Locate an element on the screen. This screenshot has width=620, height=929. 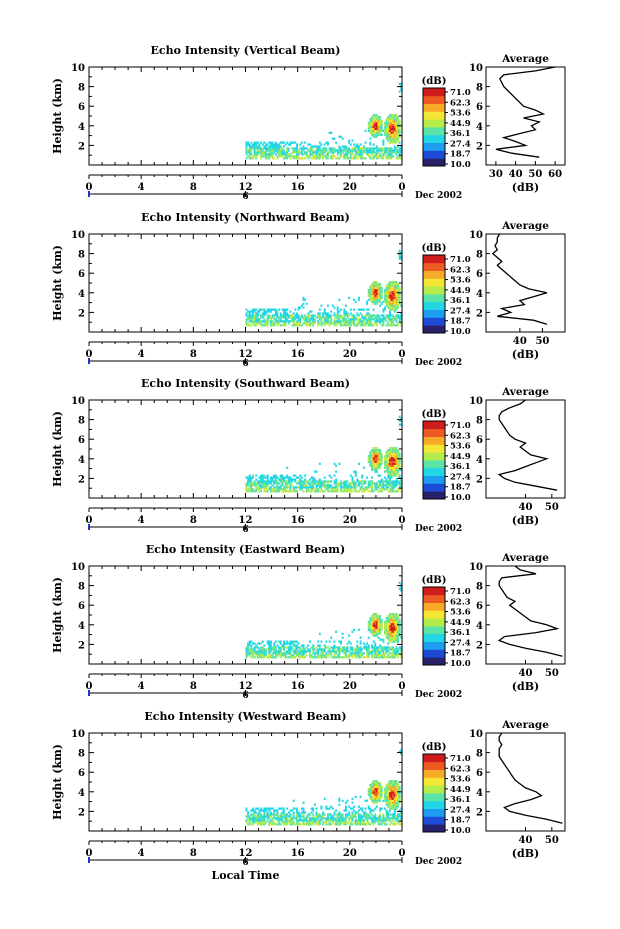
echo-heatmap is located at coordinates (324, 620).